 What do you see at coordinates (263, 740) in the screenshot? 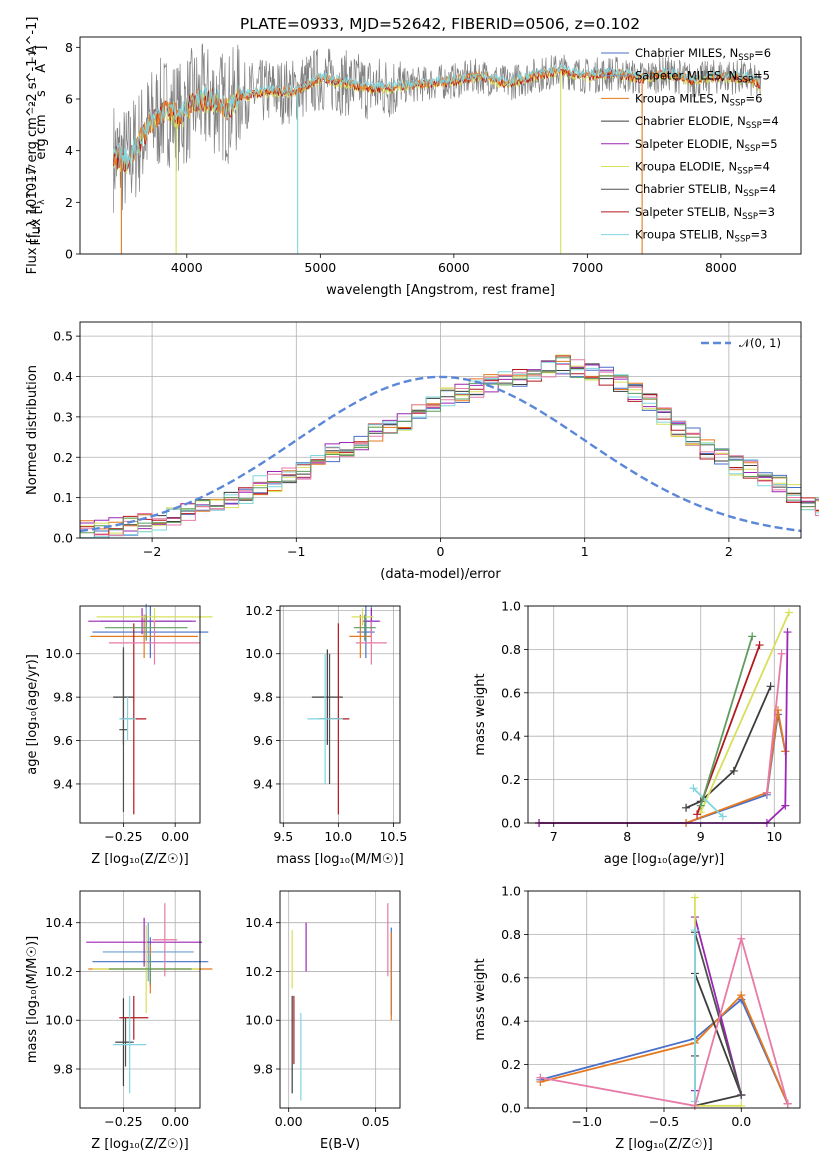
I see `y-tick-label: 9.6` at bounding box center [263, 740].